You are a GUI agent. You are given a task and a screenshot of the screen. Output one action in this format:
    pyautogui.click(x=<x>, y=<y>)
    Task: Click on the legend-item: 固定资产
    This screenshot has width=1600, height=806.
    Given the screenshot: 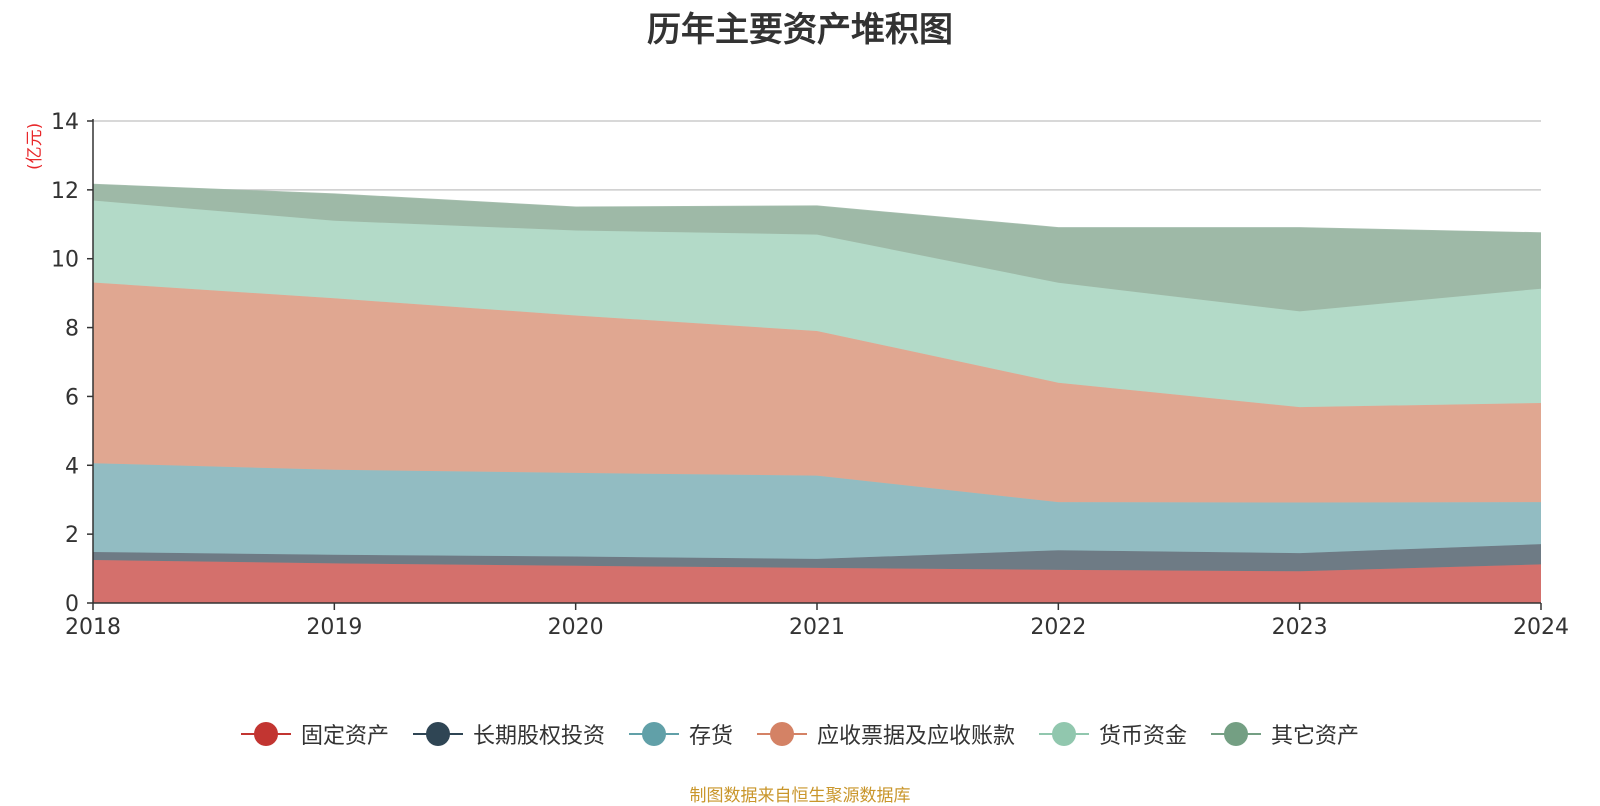 What is the action you would take?
    pyautogui.click(x=314, y=734)
    